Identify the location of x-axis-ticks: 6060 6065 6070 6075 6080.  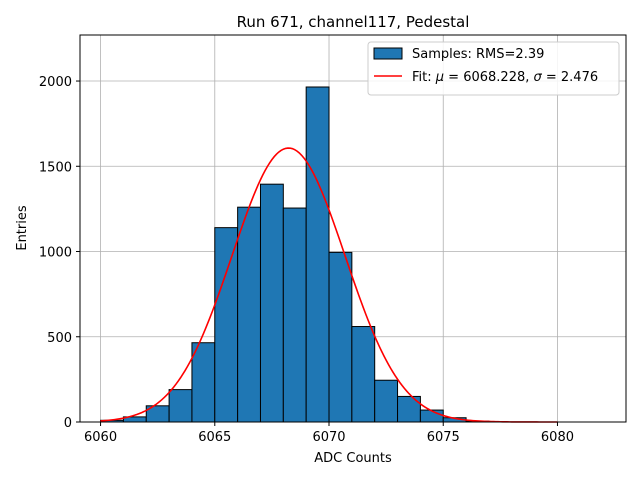
(329, 433).